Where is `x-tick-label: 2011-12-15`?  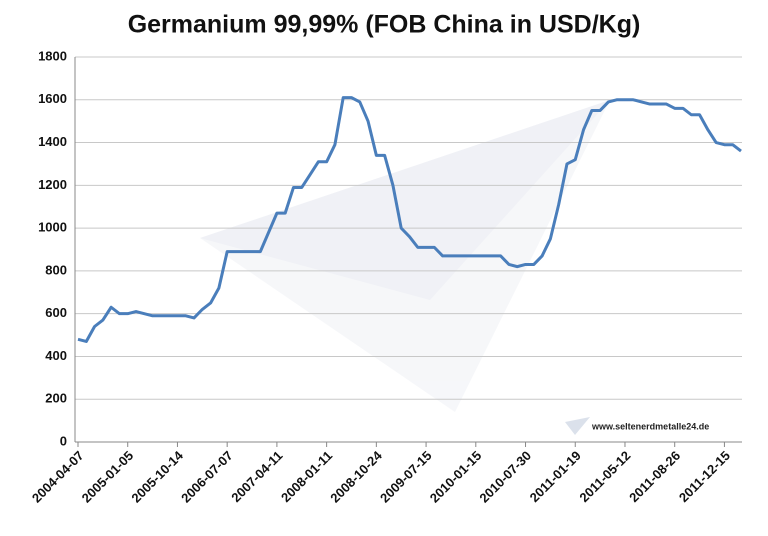 x-tick-label: 2011-12-15 is located at coordinates (704, 476).